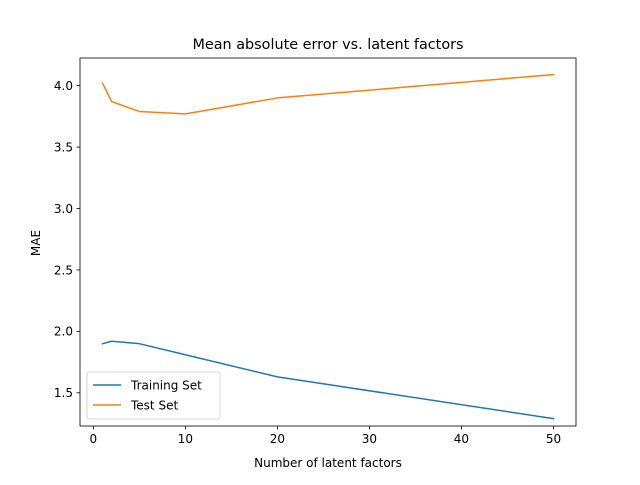 The height and width of the screenshot is (485, 640). I want to click on x-tick-label: 20, so click(277, 439).